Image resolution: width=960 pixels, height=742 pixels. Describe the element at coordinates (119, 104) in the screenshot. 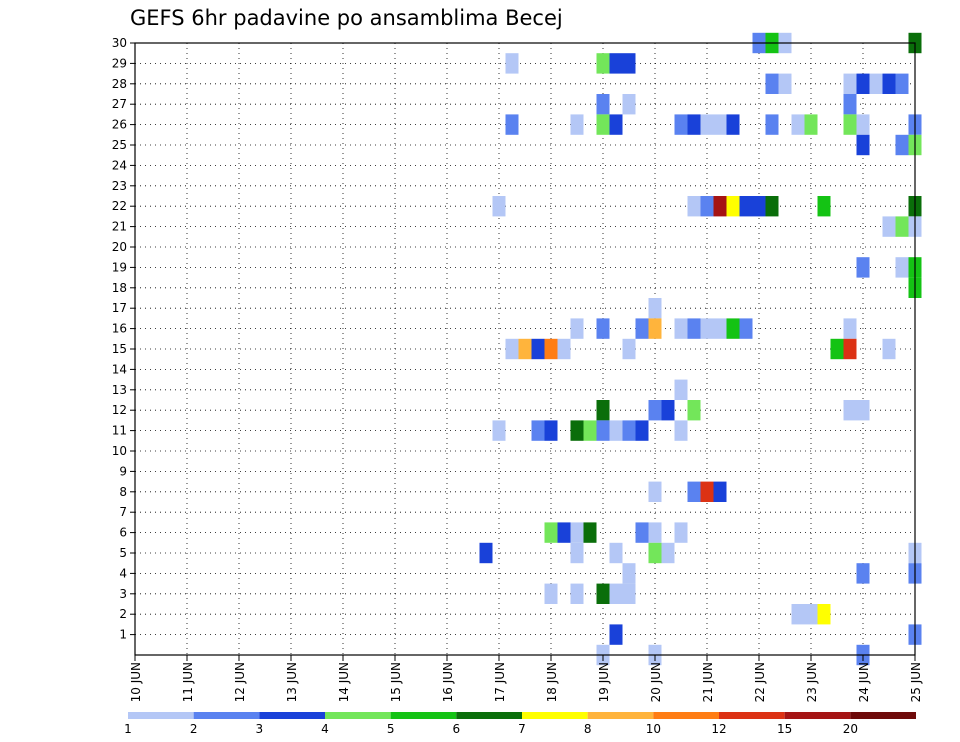

I see `y-tick-label: 27` at that location.